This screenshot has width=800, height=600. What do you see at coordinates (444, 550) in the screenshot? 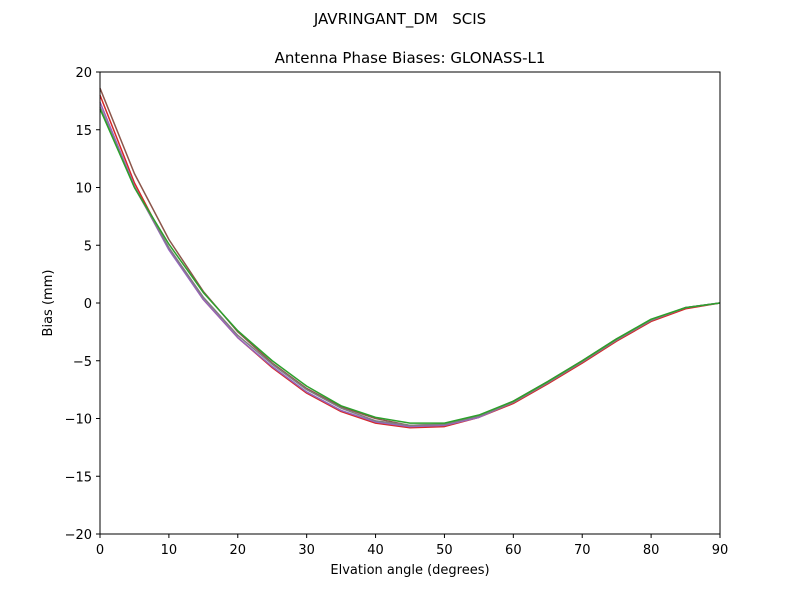
I see `x-tick-label: 50` at bounding box center [444, 550].